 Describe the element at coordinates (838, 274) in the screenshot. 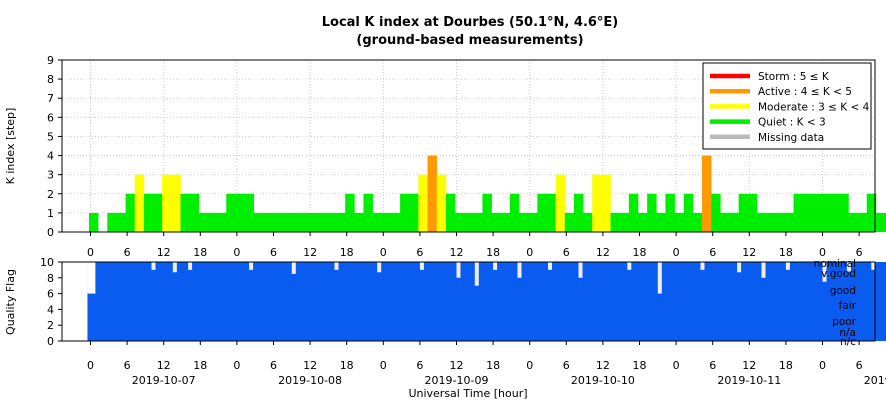

I see `quality-flag-label: v.good` at that location.